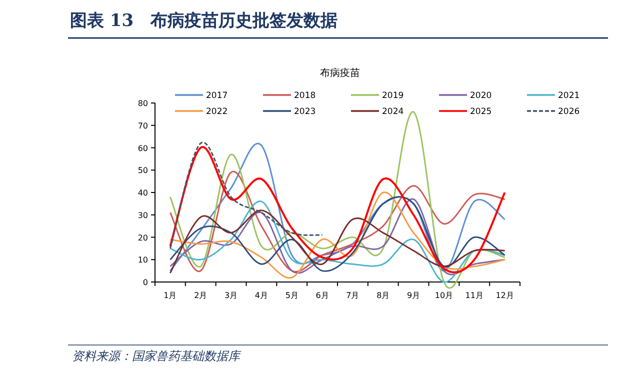 The height and width of the screenshot is (380, 620). What do you see at coordinates (217, 112) in the screenshot?
I see `legend-label: 2022` at bounding box center [217, 112].